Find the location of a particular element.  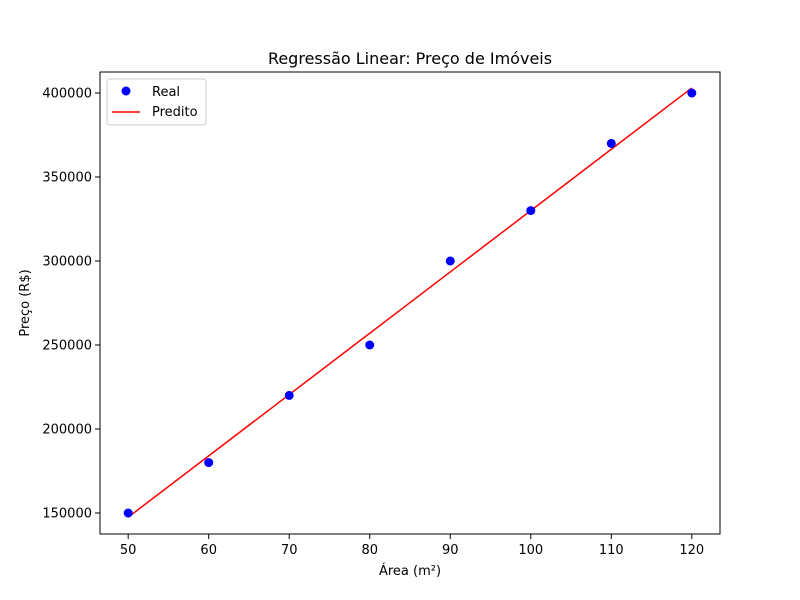

y-tick-label: 150000 is located at coordinates (67, 514).